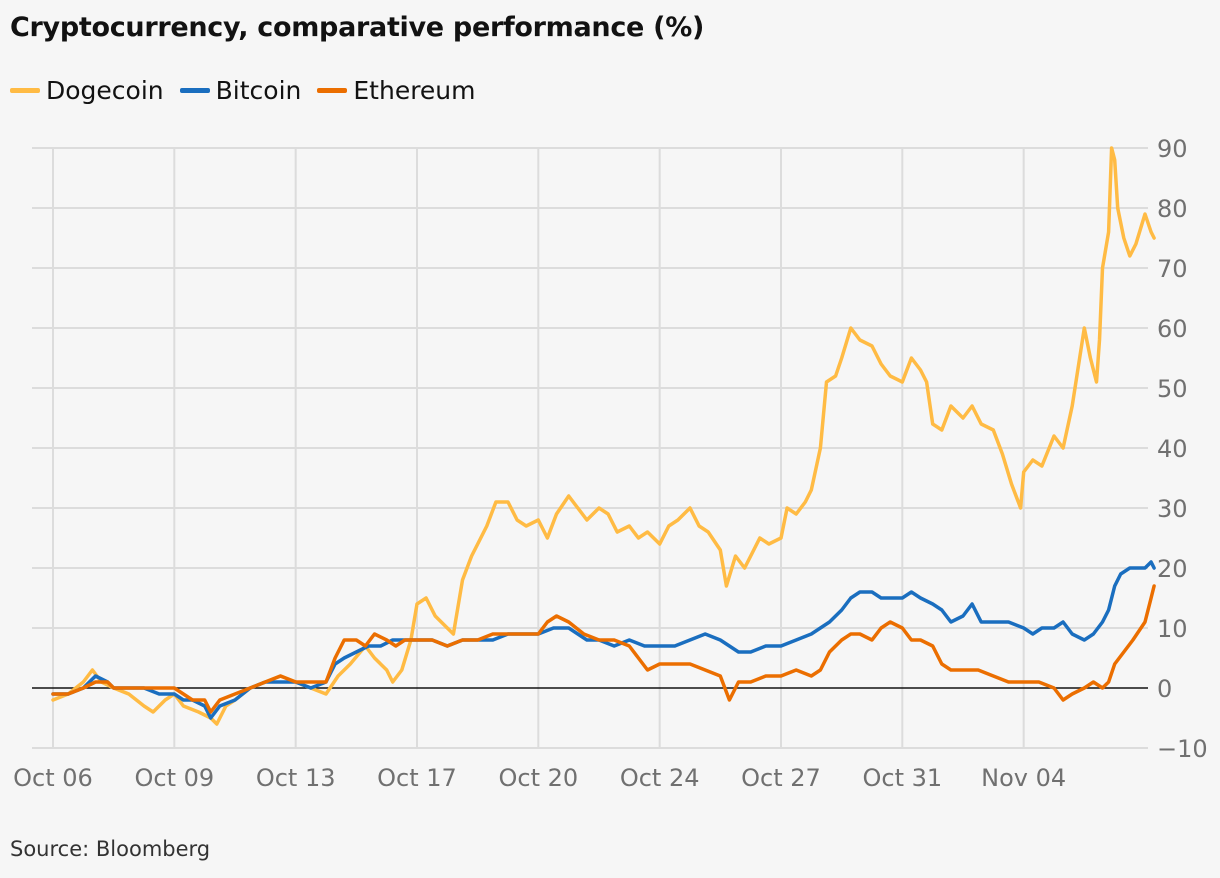 Image resolution: width=1220 pixels, height=878 pixels. Describe the element at coordinates (1172, 629) in the screenshot. I see `y-tick-label: 10` at that location.